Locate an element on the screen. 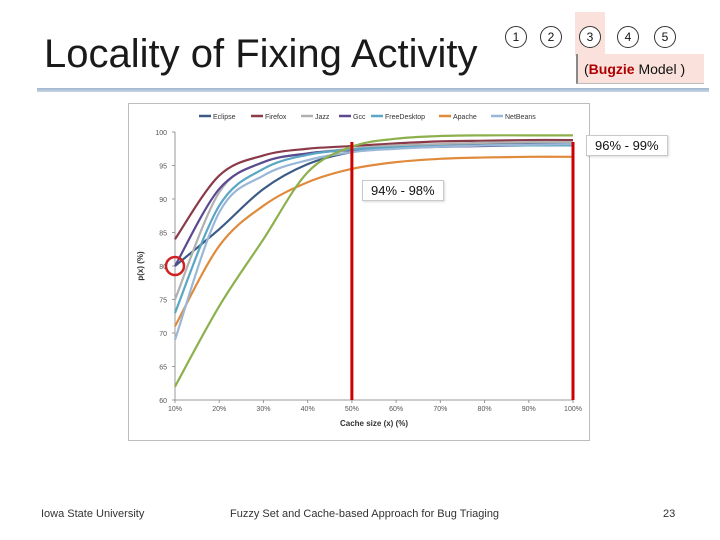 Image resolution: width=720 pixels, height=540 pixels. legend-label: Apache is located at coordinates (465, 117).